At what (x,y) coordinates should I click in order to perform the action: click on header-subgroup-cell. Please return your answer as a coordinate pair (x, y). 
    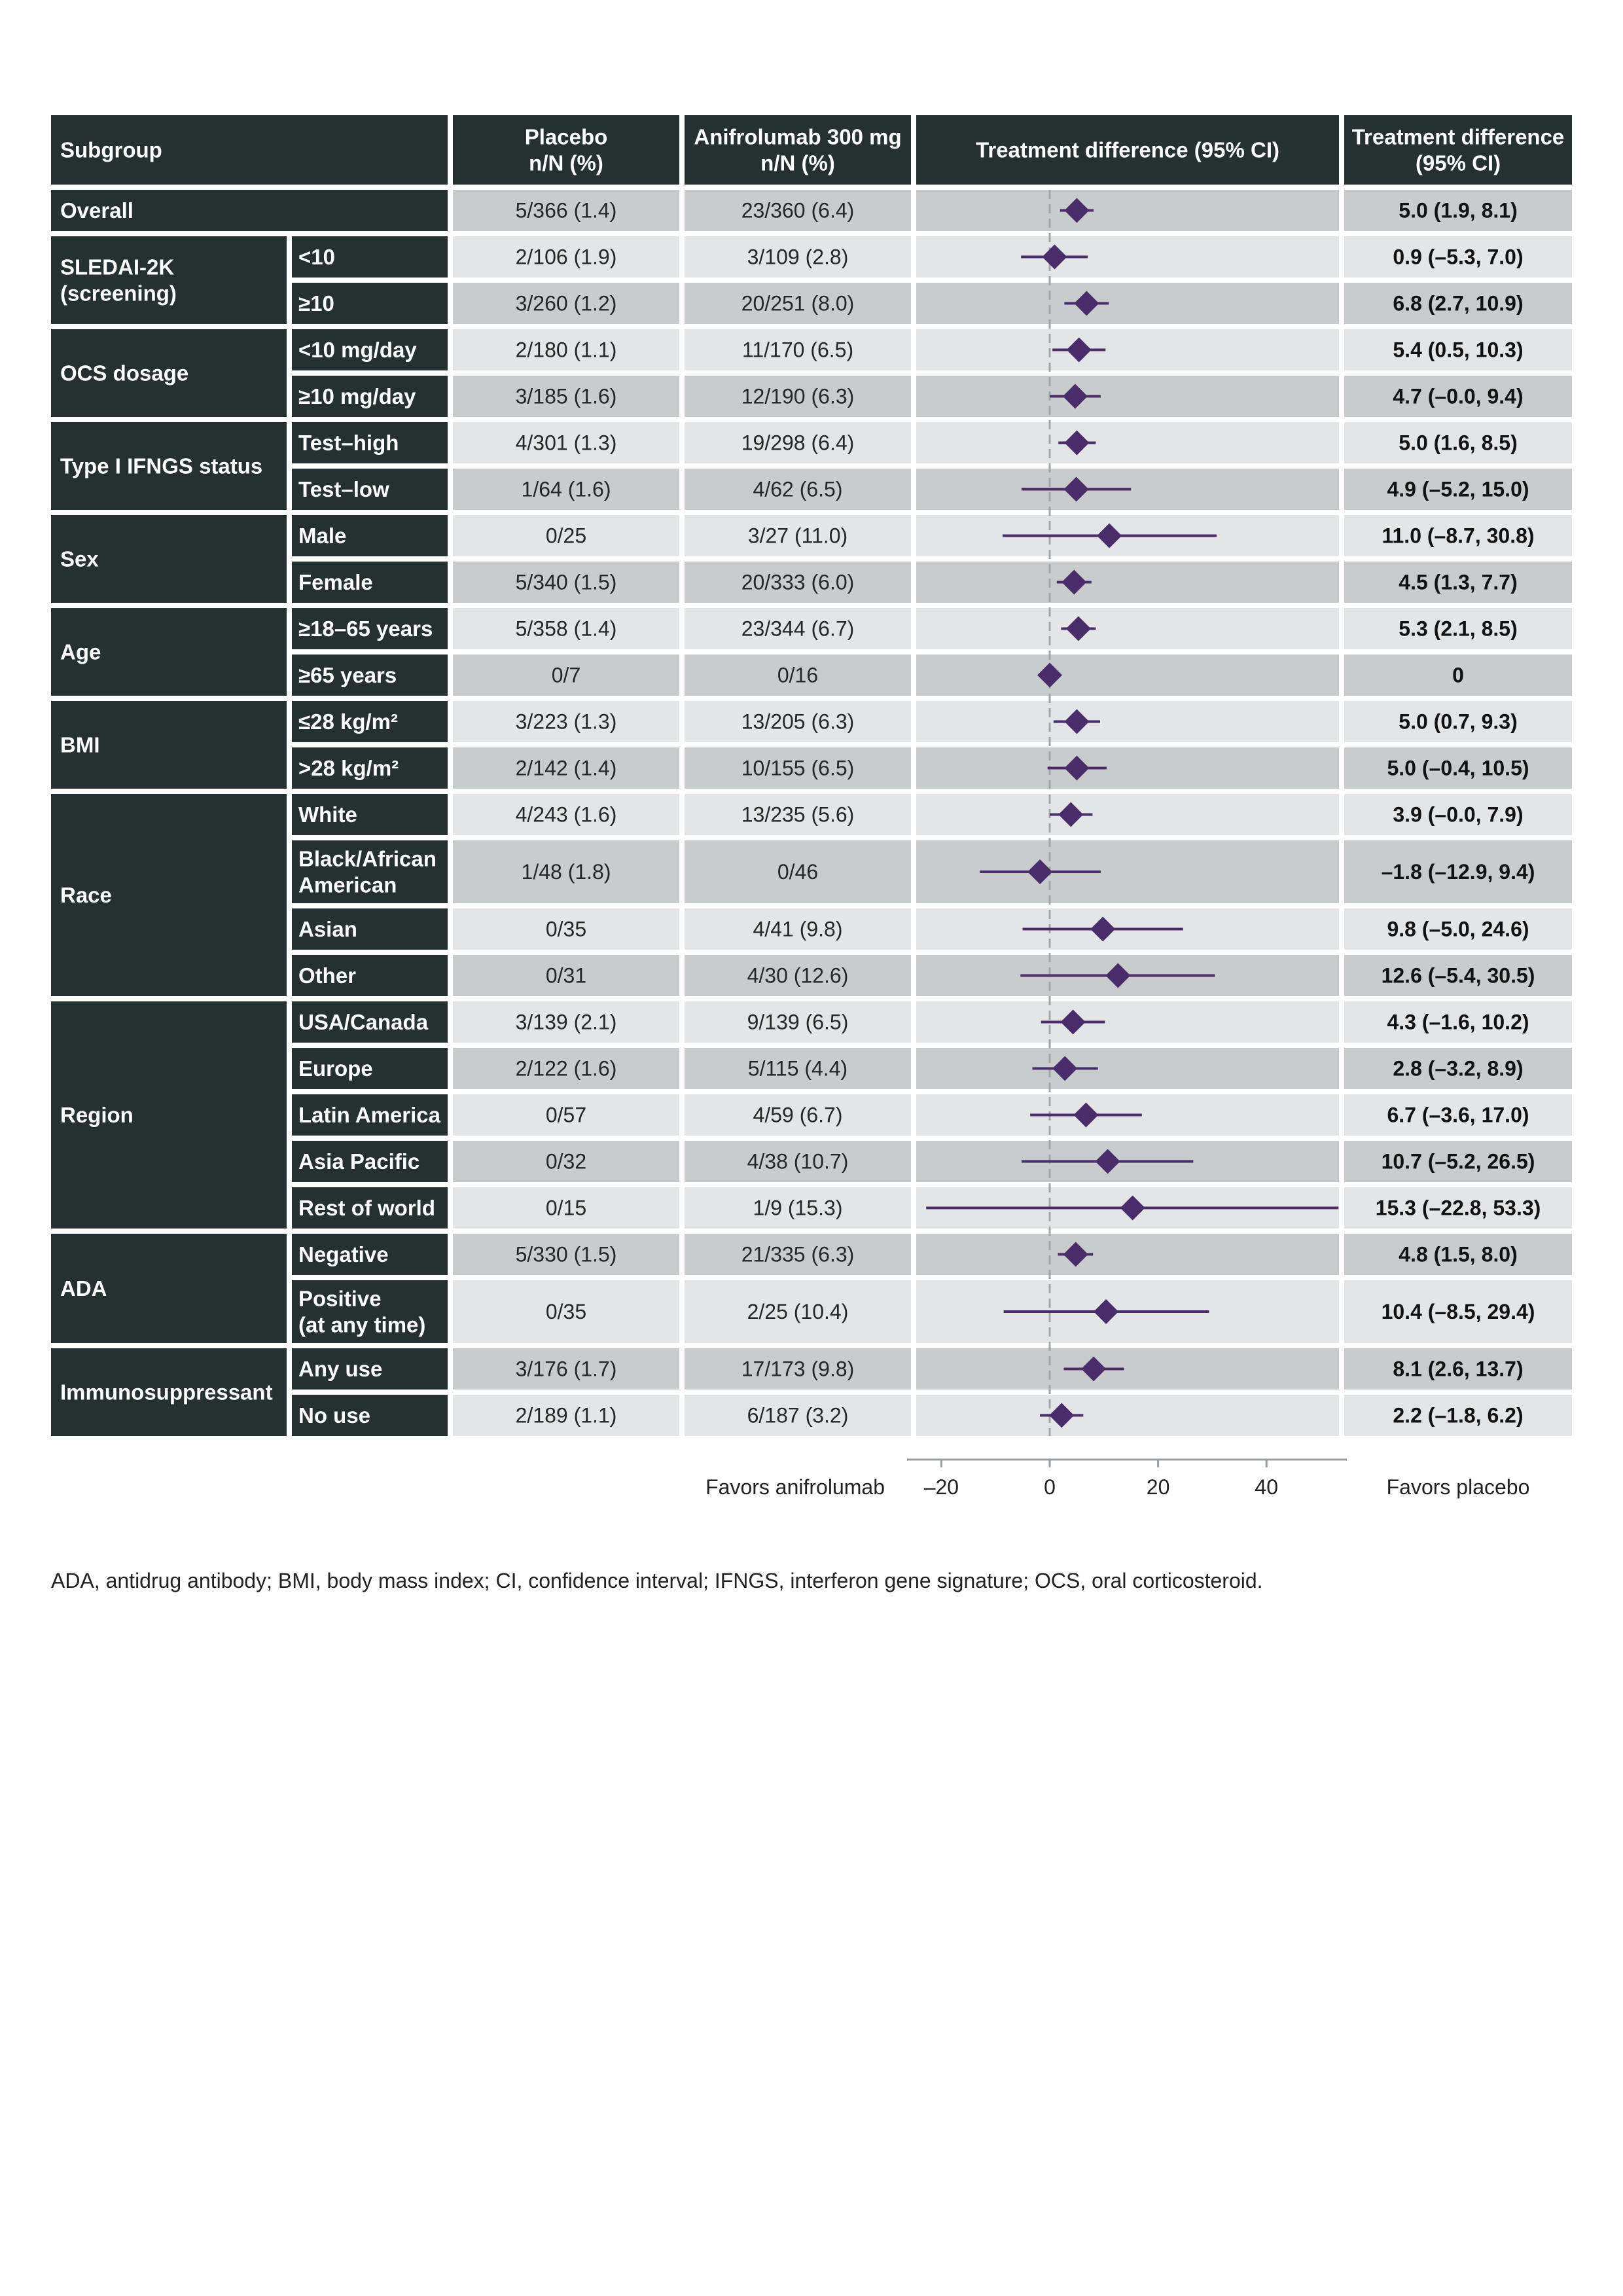
    Looking at the image, I should click on (249, 150).